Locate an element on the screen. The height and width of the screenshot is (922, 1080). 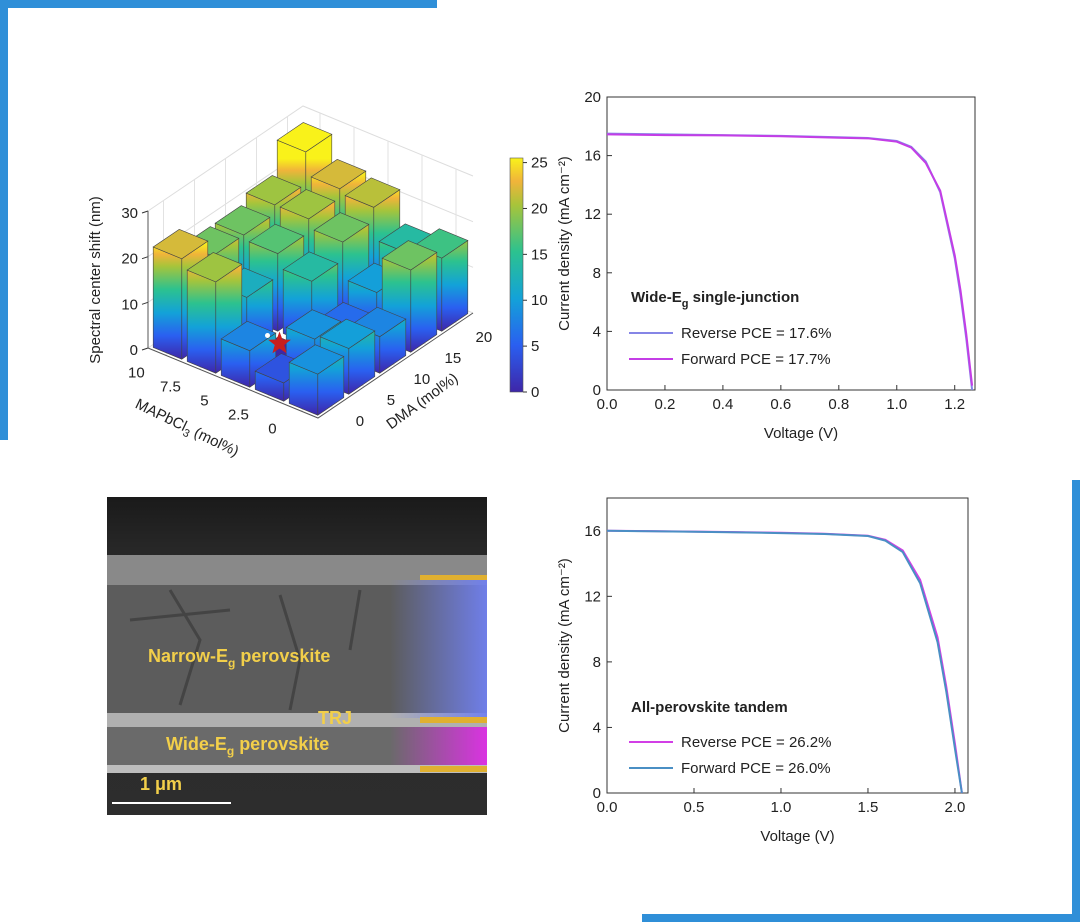
label-part: Wide-E is located at coordinates (196, 744).